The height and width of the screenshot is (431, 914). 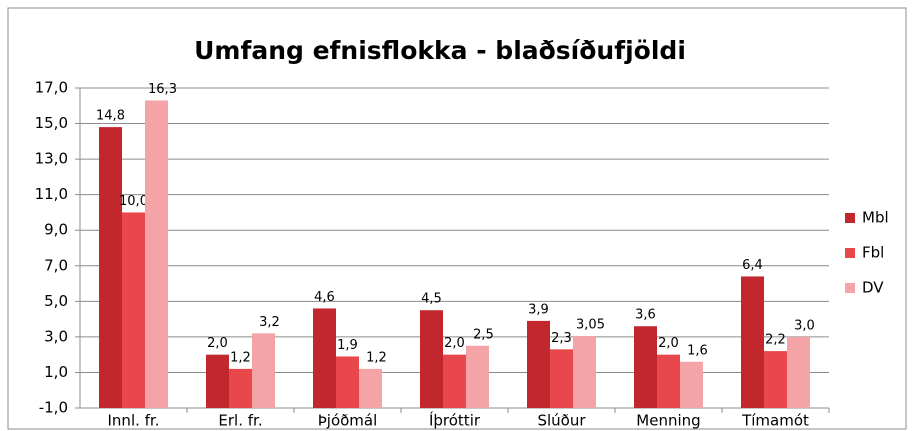 What do you see at coordinates (455, 420) in the screenshot?
I see `x-tick-label: Íþróttir` at bounding box center [455, 420].